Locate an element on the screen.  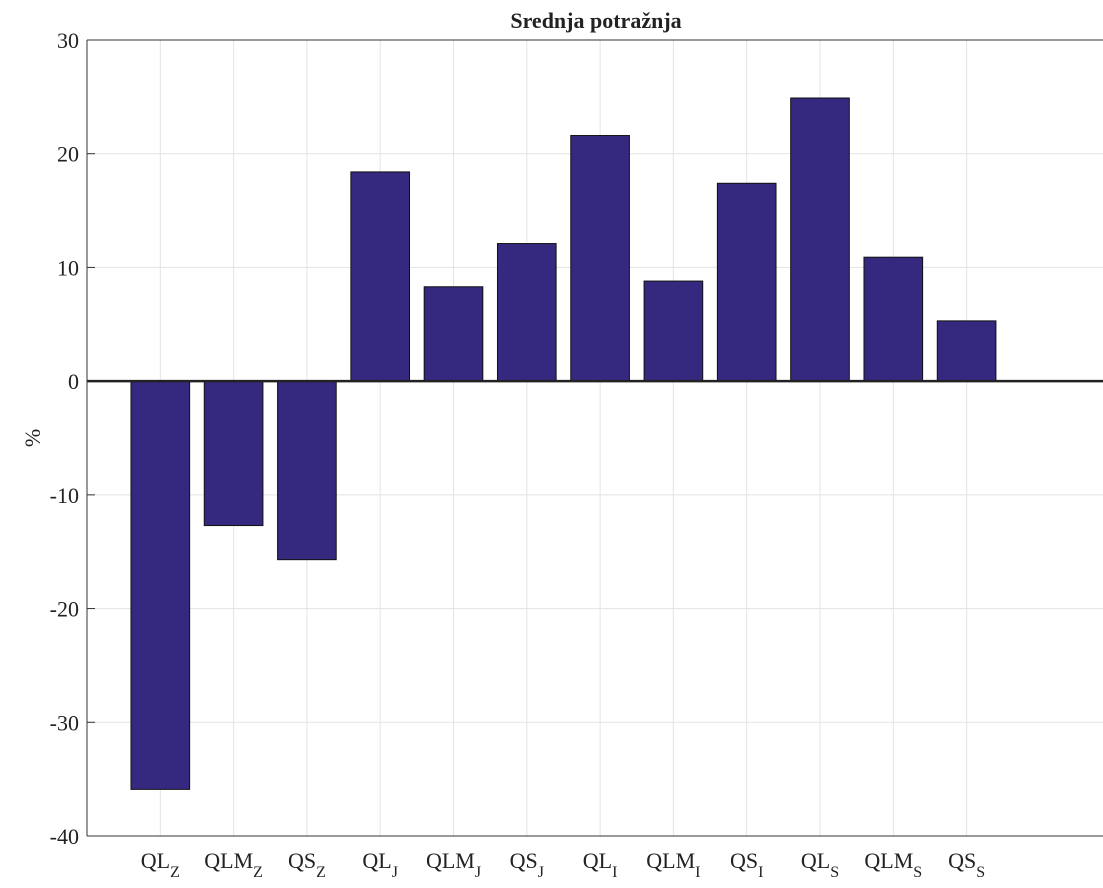
y-tick-label: 0 is located at coordinates (73, 381).